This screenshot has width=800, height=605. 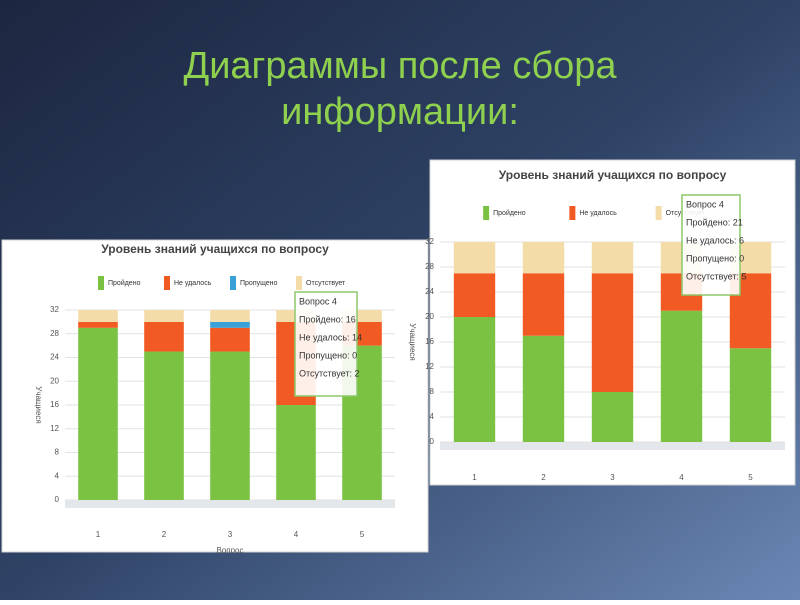 I want to click on tooltip-line: Пройдено: 16, so click(x=327, y=319).